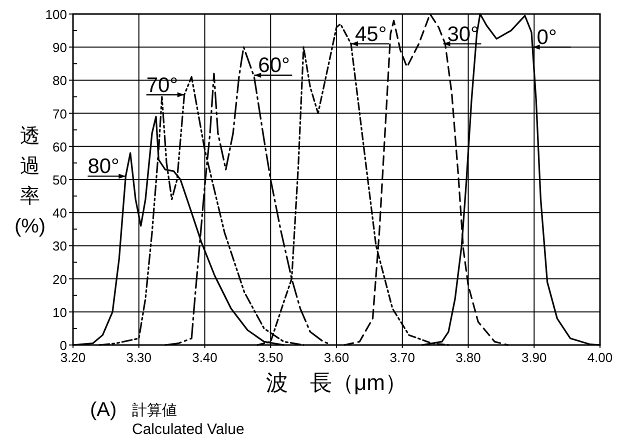 This screenshot has width=634, height=439. What do you see at coordinates (337, 382) in the screenshot?
I see `x-axis-title: 波 長（μm）` at bounding box center [337, 382].